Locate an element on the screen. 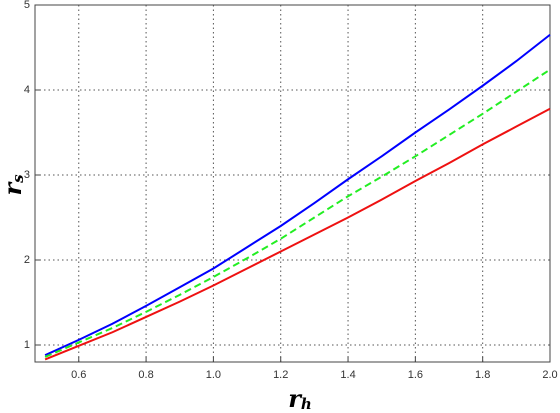 The width and height of the screenshot is (560, 413). x-tick-label: 1.6 is located at coordinates (415, 375).